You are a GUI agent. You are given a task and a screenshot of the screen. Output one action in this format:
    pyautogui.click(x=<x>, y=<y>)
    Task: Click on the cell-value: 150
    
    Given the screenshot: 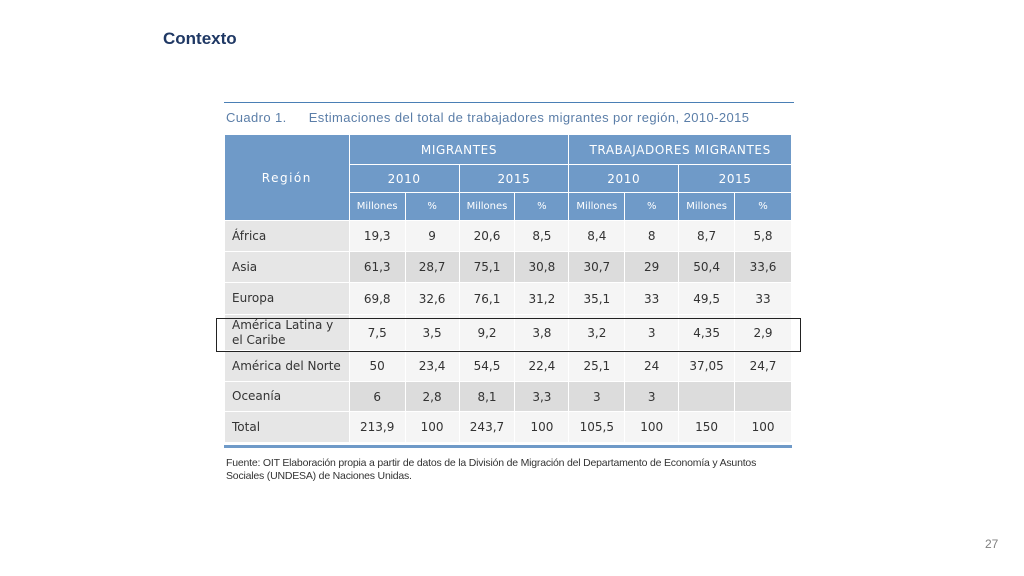 What is the action you would take?
    pyautogui.click(x=707, y=427)
    